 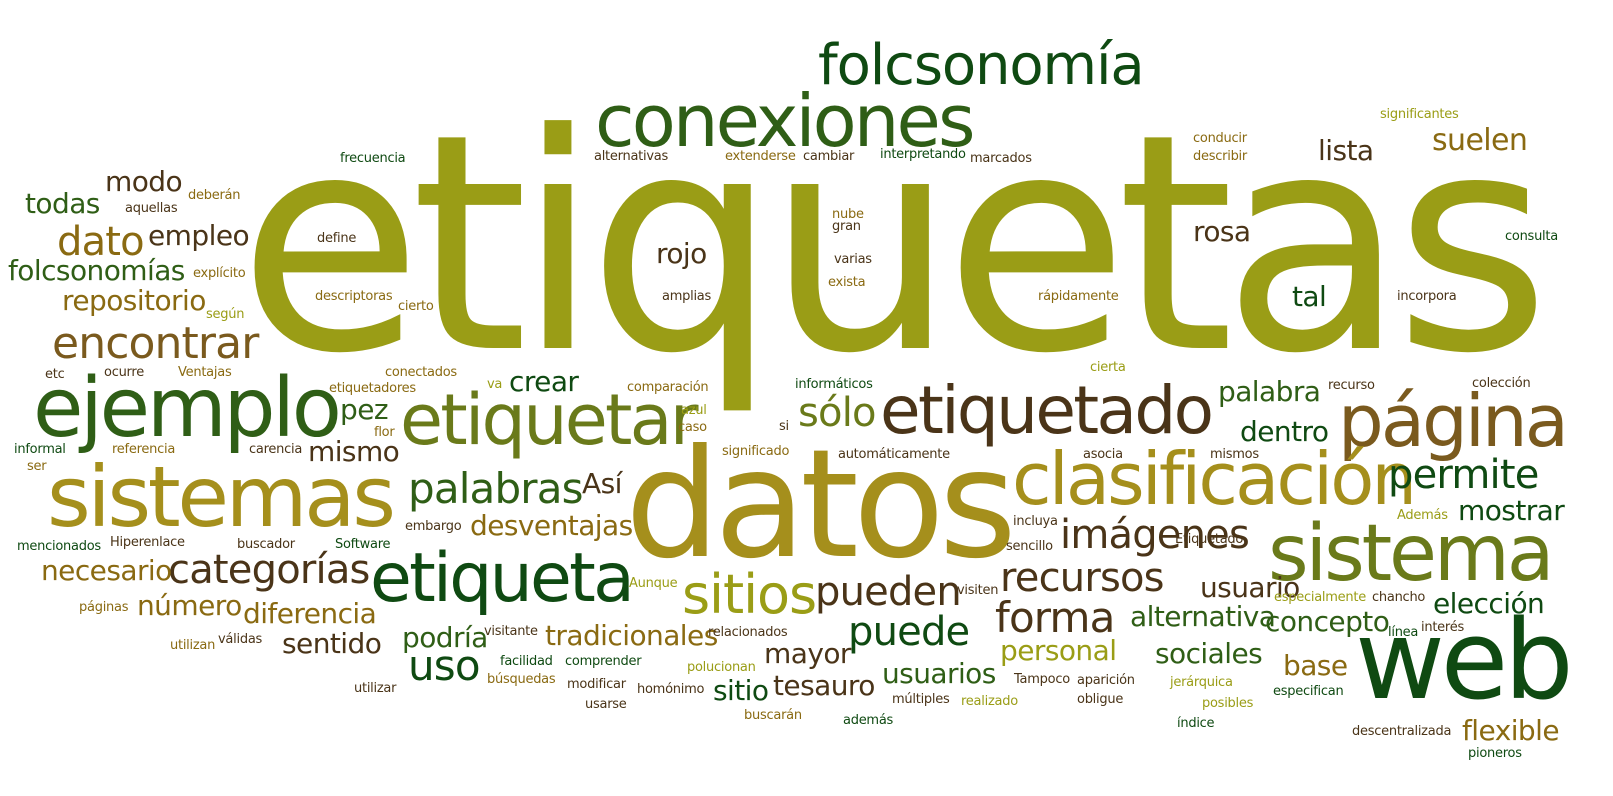 I want to click on word-mostrar: mostrar, so click(x=1511, y=510).